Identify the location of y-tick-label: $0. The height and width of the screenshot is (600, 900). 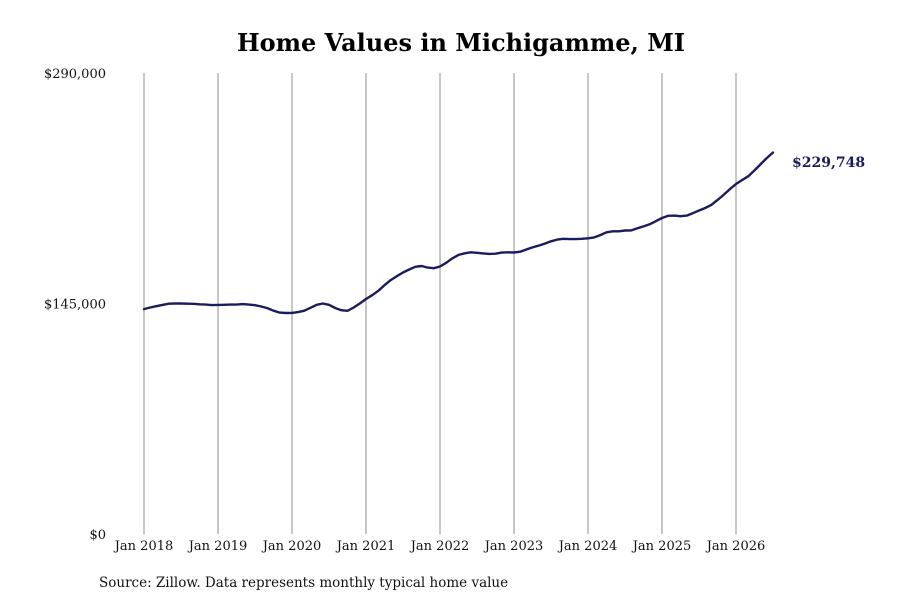
(97, 535).